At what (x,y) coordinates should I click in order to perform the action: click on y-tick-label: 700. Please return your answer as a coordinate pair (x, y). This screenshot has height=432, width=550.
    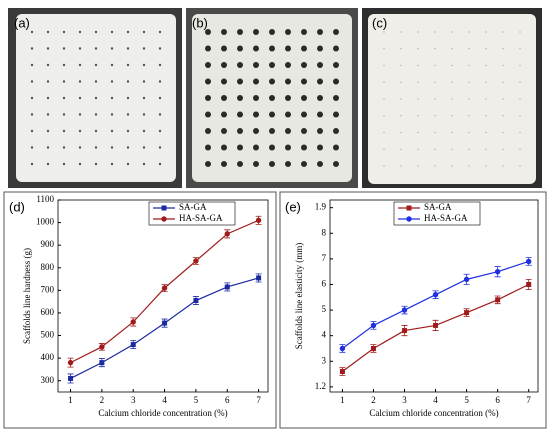
    Looking at the image, I should click on (48, 289).